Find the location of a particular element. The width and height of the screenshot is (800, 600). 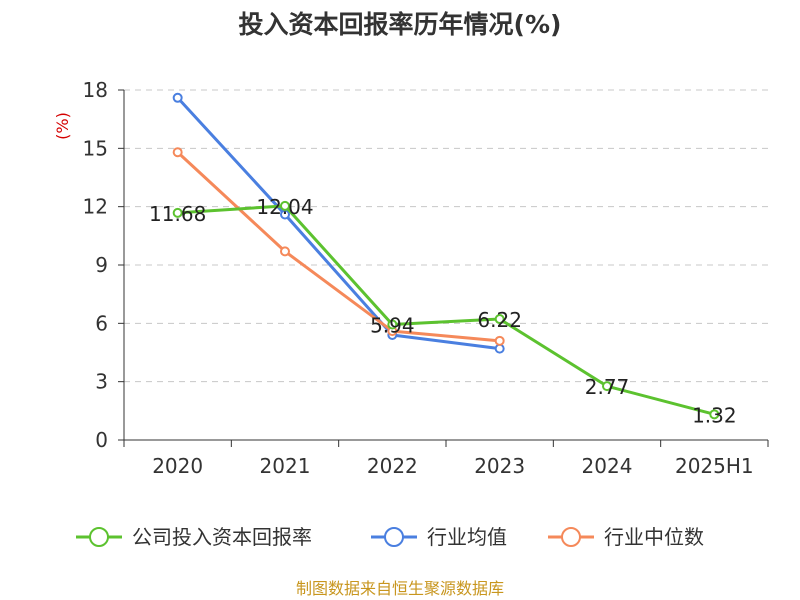

x-tick-label: 2021 is located at coordinates (285, 466).